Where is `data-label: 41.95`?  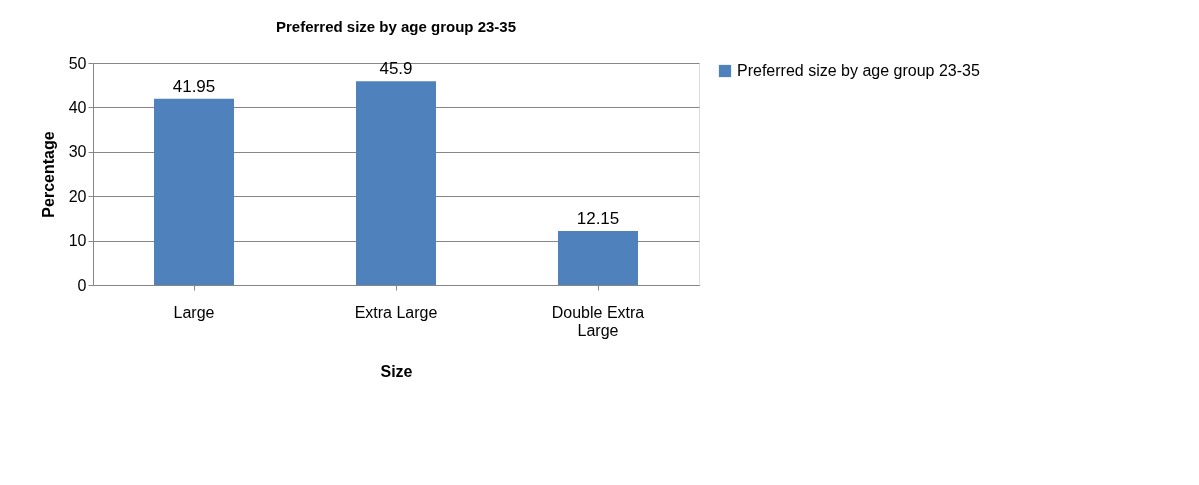 data-label: 41.95 is located at coordinates (194, 86).